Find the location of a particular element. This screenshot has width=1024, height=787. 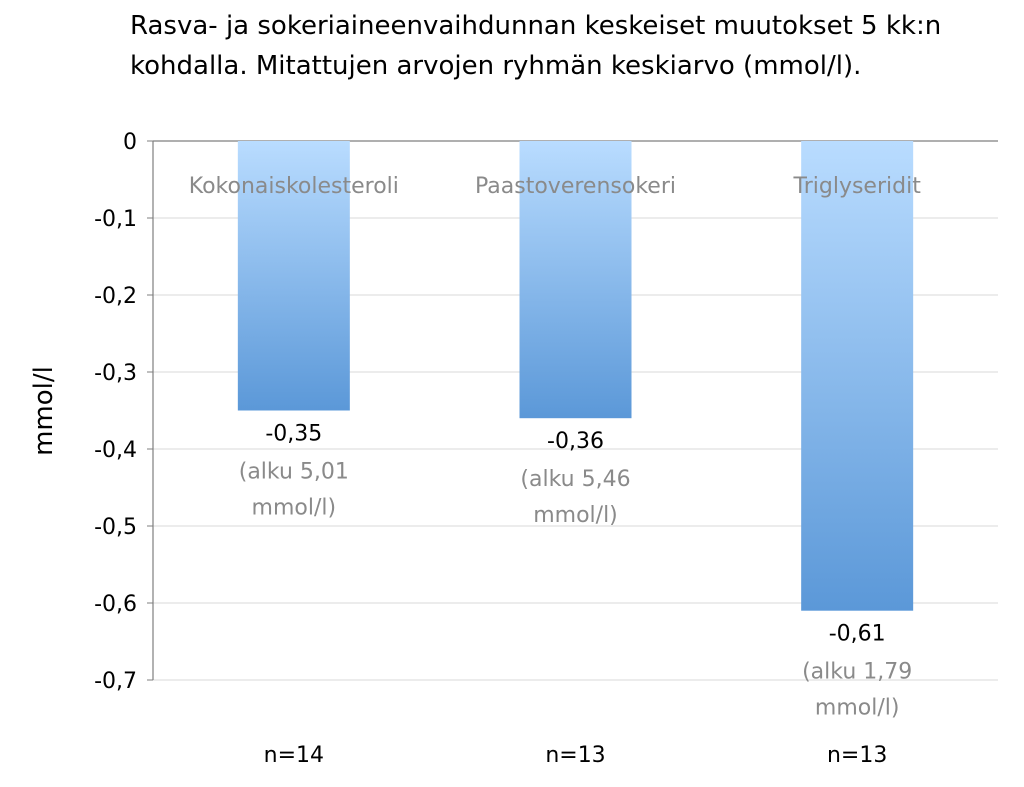

baseline-note: (alku 5,01 is located at coordinates (294, 472).